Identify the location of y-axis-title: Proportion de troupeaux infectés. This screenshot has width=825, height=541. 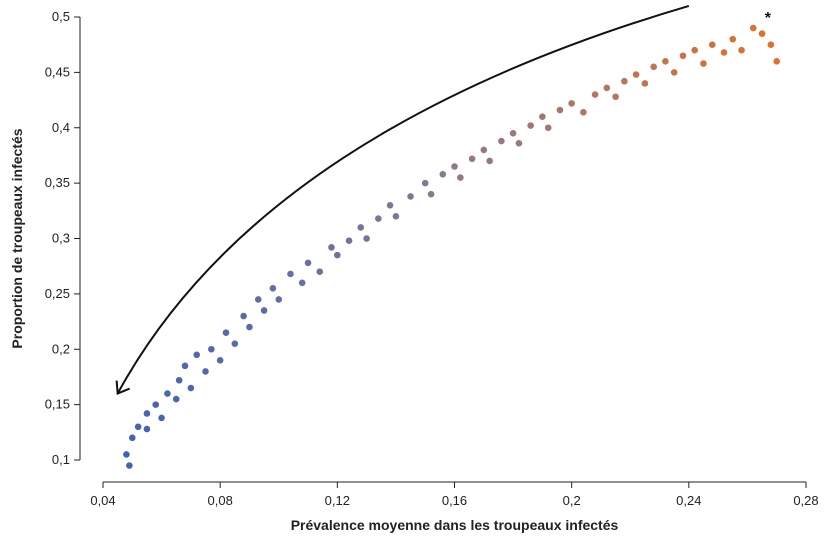
(17, 238).